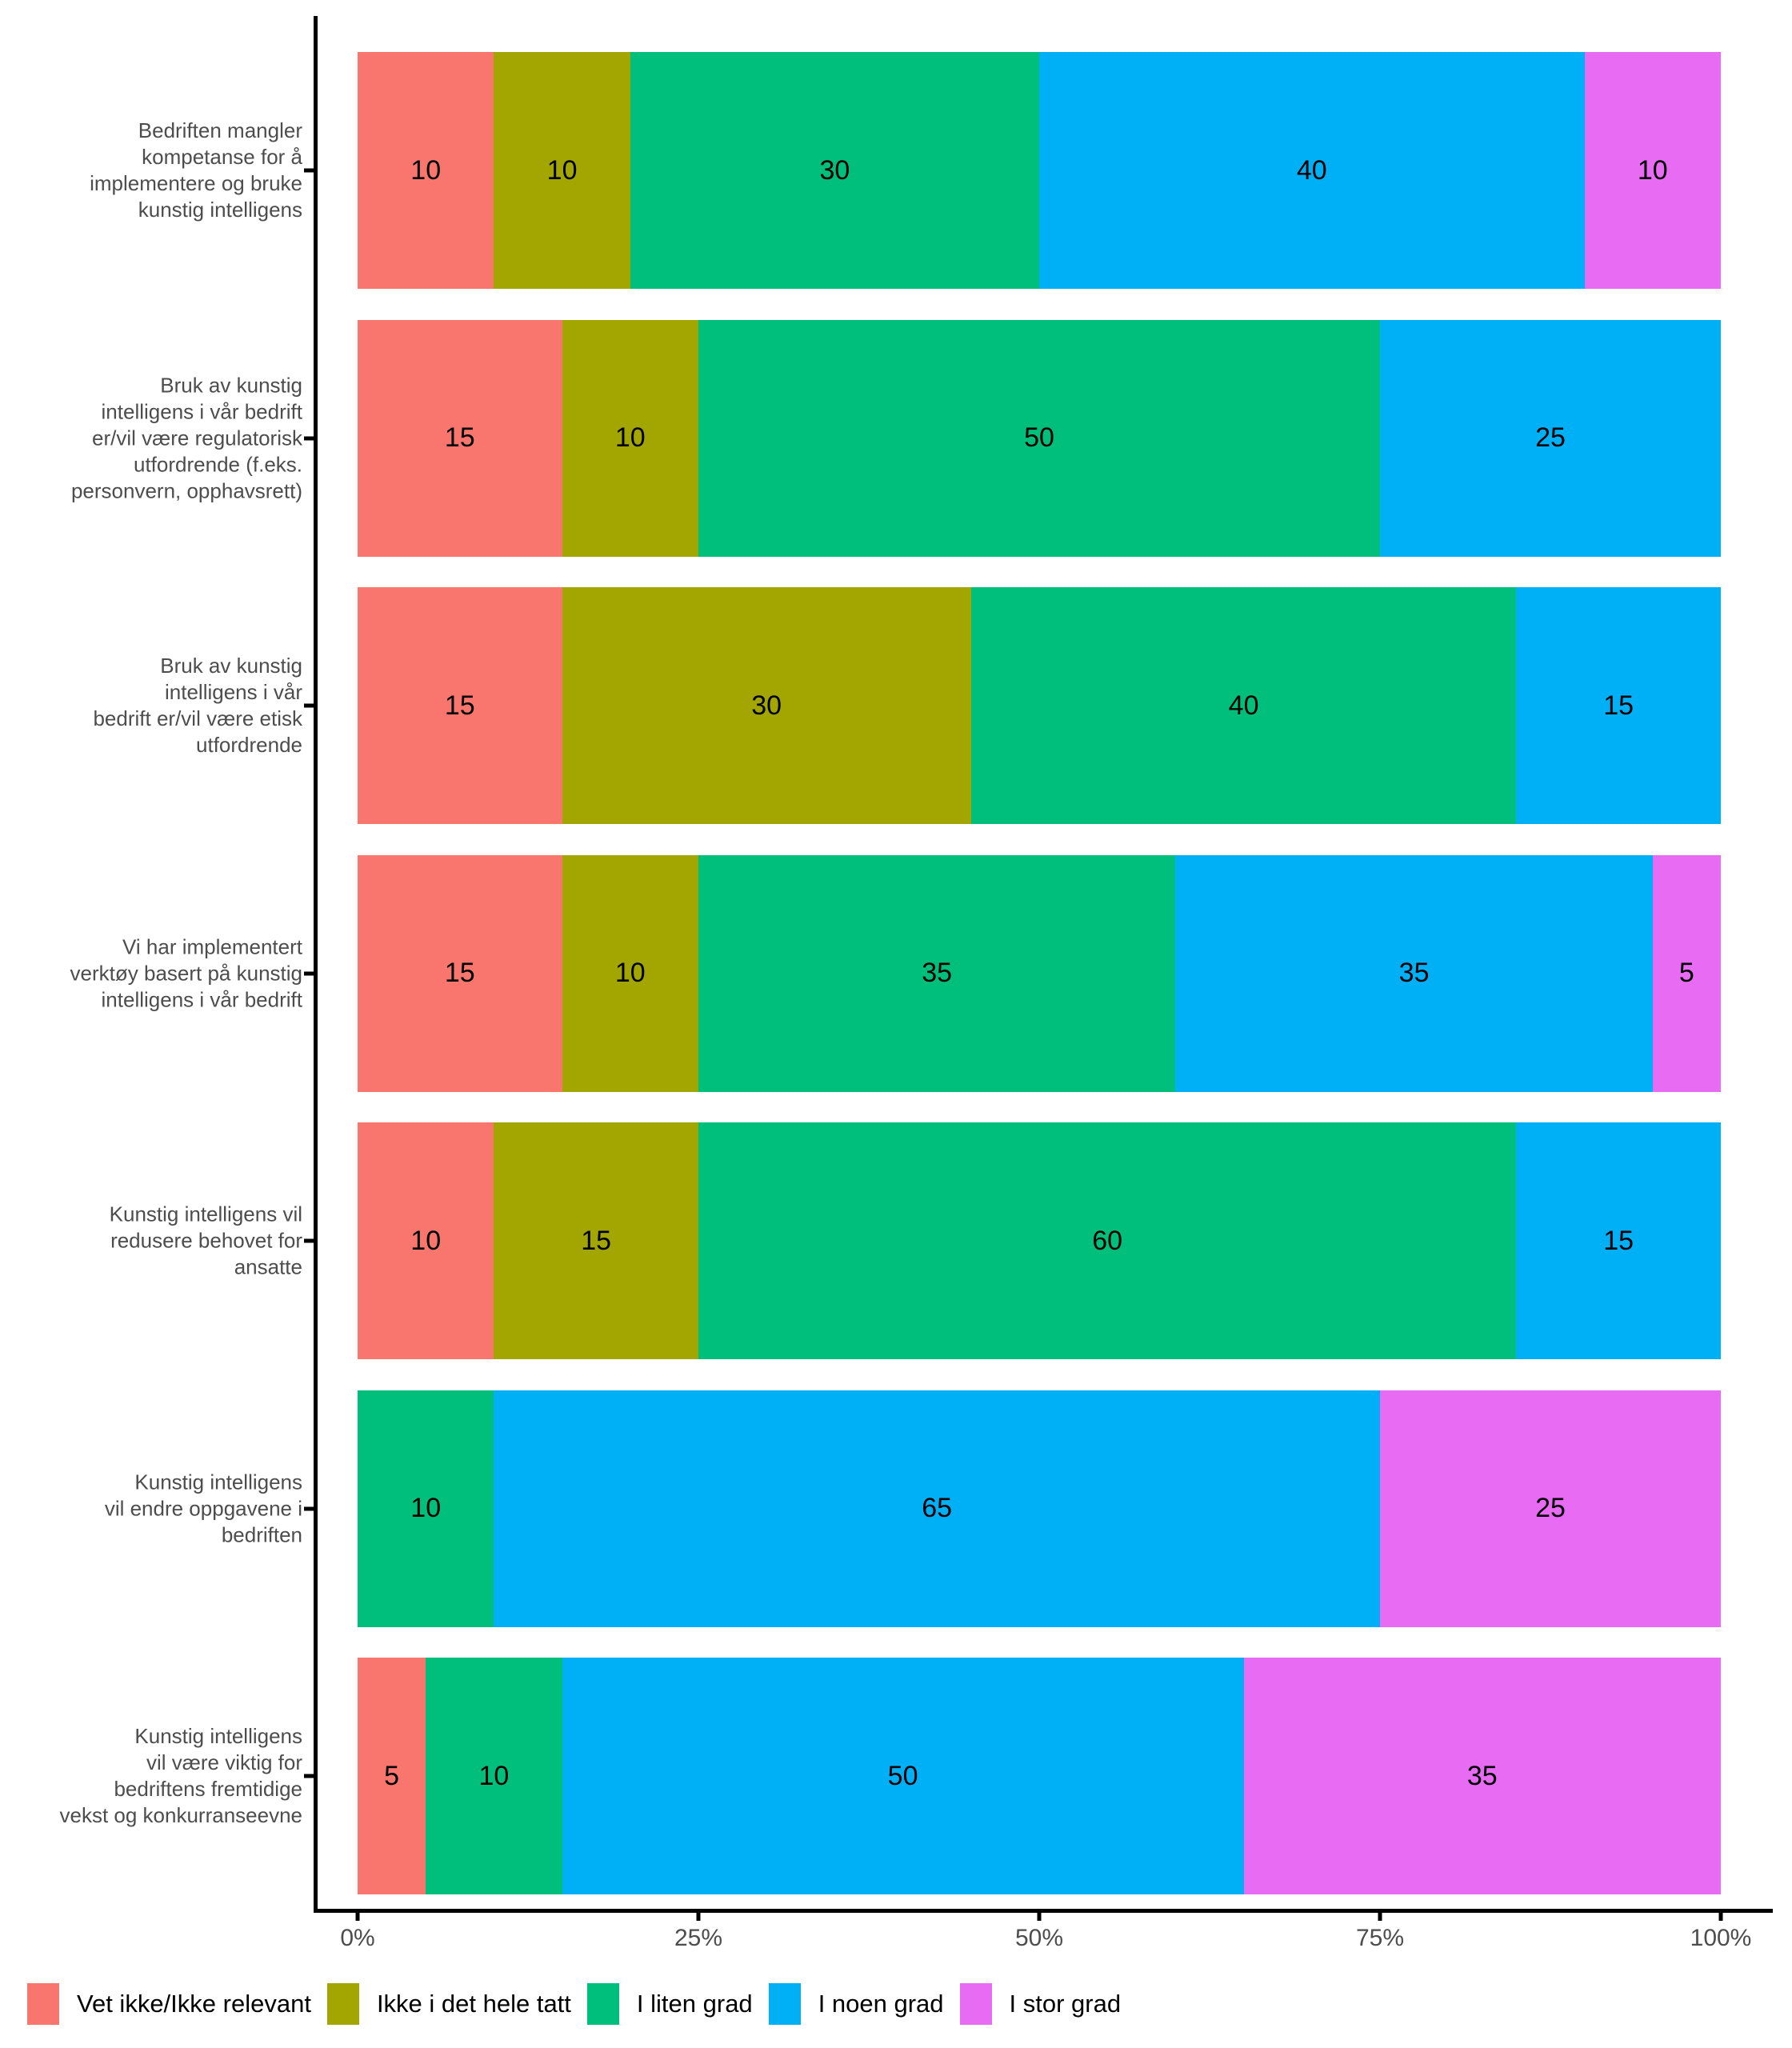 The image size is (1792, 2048). What do you see at coordinates (194, 2004) in the screenshot?
I see `legend-label: Vet ikke/Ikke relevant` at bounding box center [194, 2004].